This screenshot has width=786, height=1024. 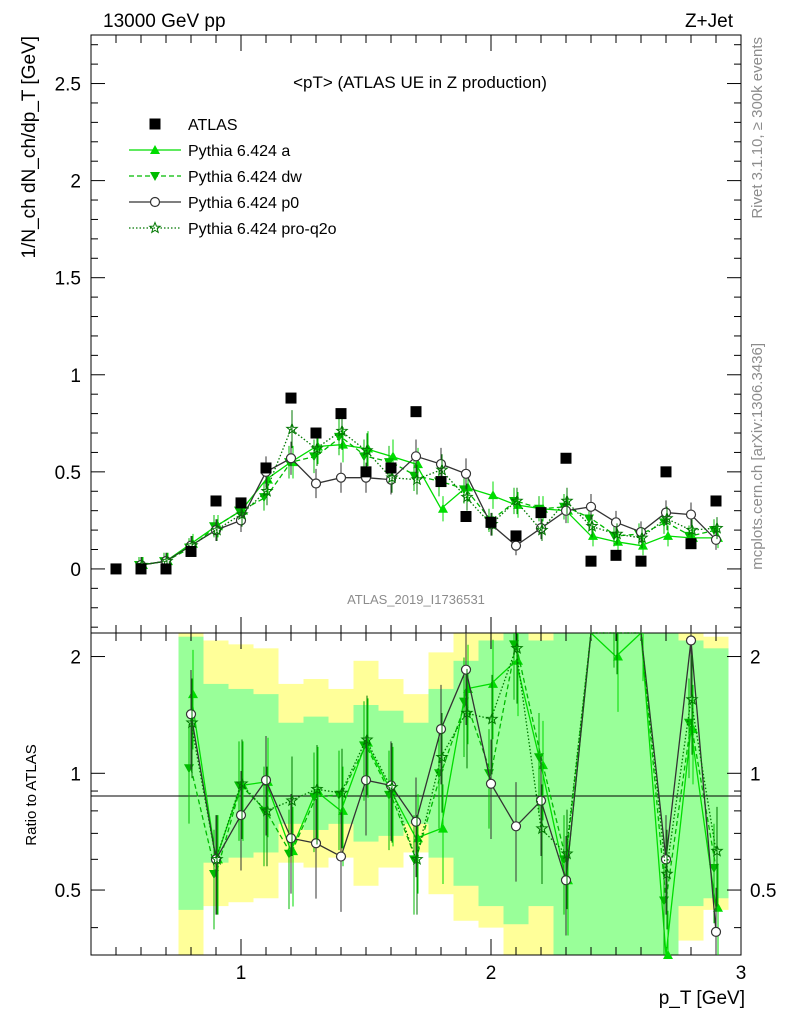 What do you see at coordinates (420, 82) in the screenshot?
I see `chart-title: <pT> (ATLAS UE in Z production)` at bounding box center [420, 82].